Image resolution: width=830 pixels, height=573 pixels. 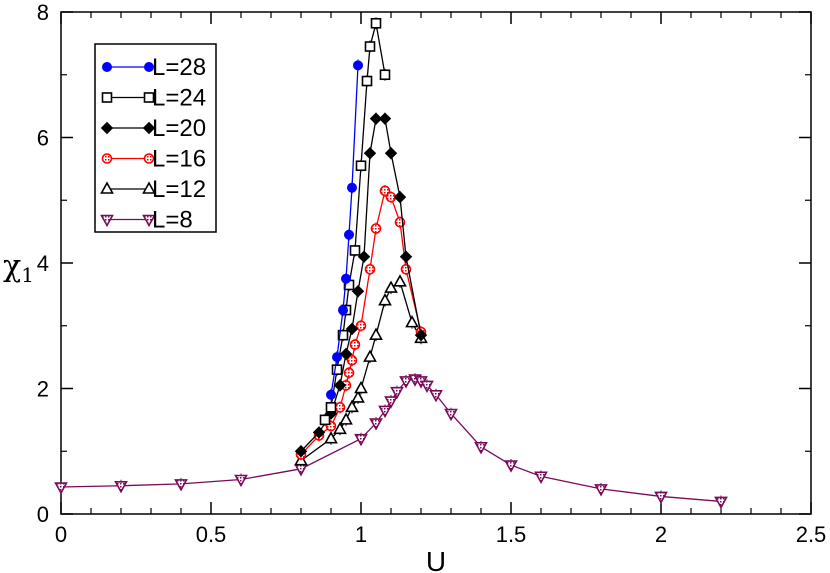 What do you see at coordinates (43, 514) in the screenshot?
I see `y-tick-label: 0` at bounding box center [43, 514].